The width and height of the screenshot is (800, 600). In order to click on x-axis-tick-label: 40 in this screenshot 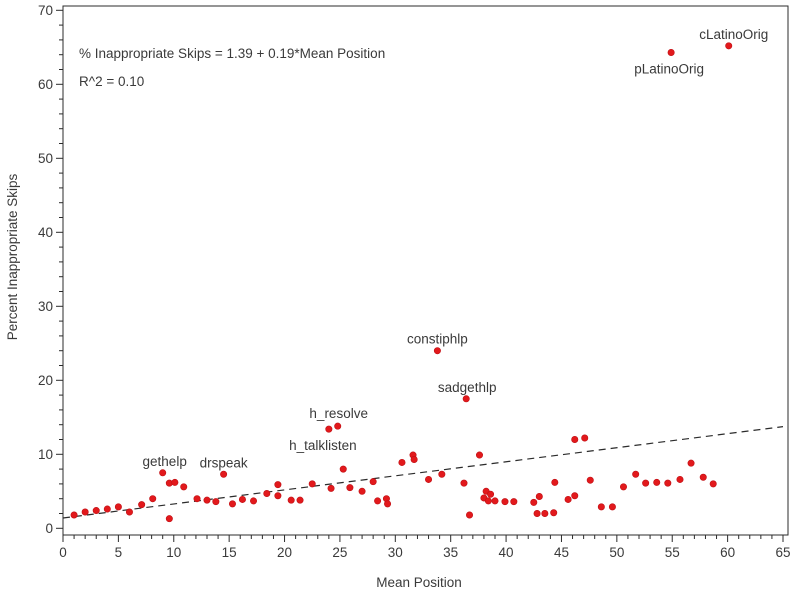, I will do `click(506, 552)`.